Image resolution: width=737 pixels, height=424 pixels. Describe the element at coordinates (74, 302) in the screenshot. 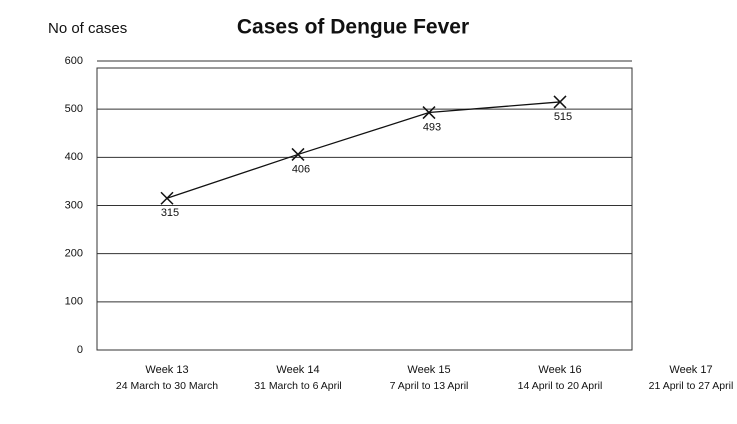

I see `y-tick-label: 100` at that location.